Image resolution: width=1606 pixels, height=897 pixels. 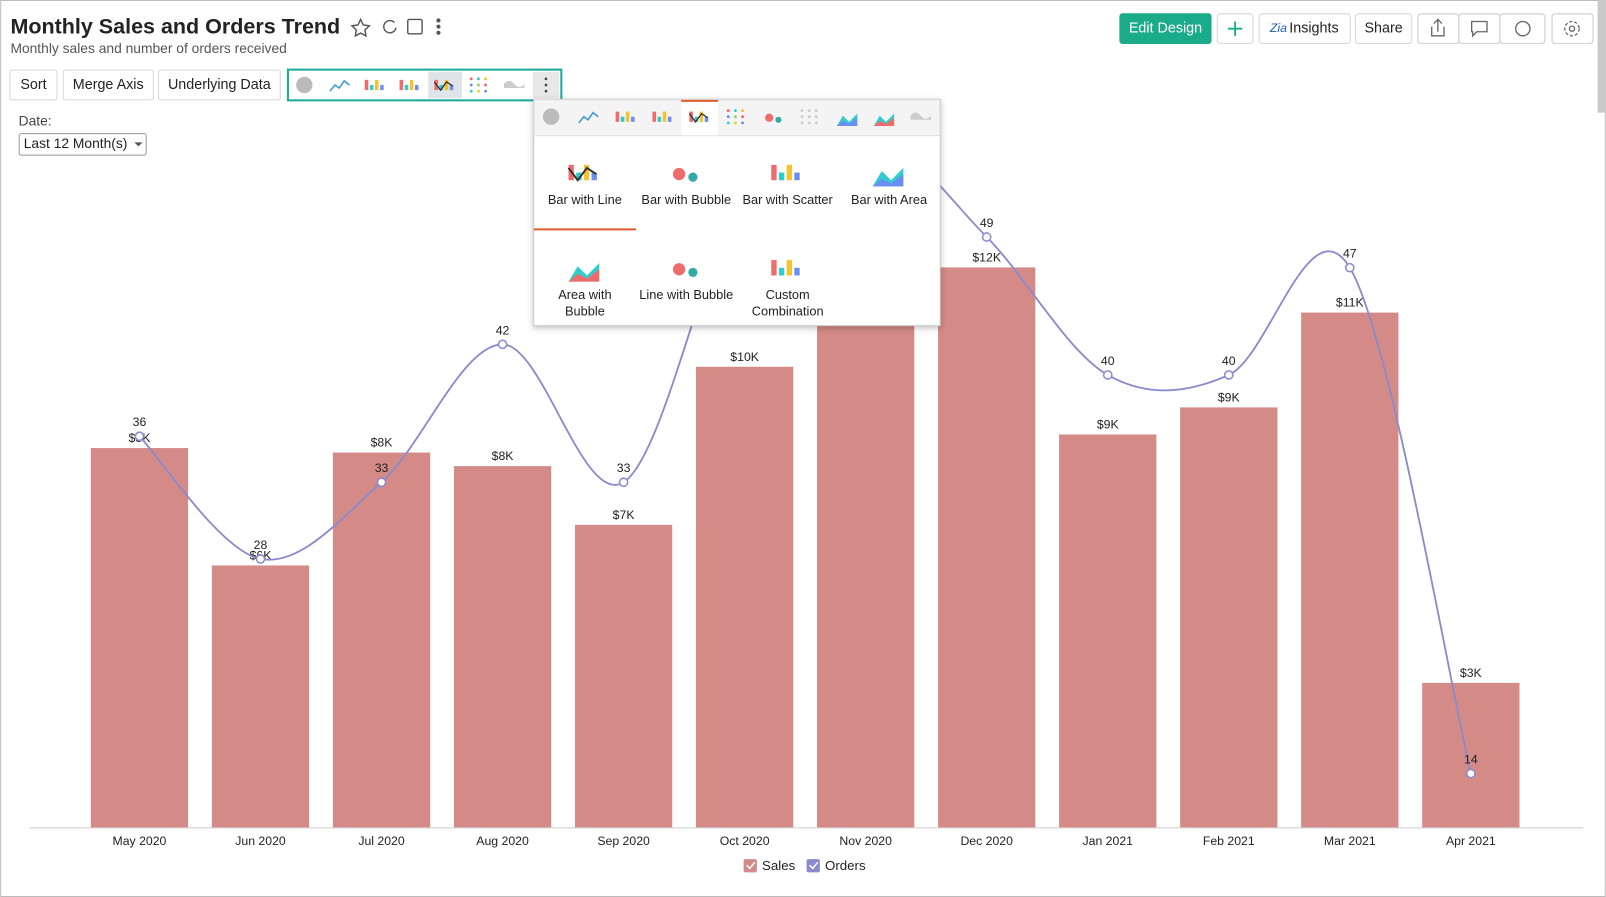 What do you see at coordinates (1229, 397) in the screenshot?
I see `data-label: $9K` at bounding box center [1229, 397].